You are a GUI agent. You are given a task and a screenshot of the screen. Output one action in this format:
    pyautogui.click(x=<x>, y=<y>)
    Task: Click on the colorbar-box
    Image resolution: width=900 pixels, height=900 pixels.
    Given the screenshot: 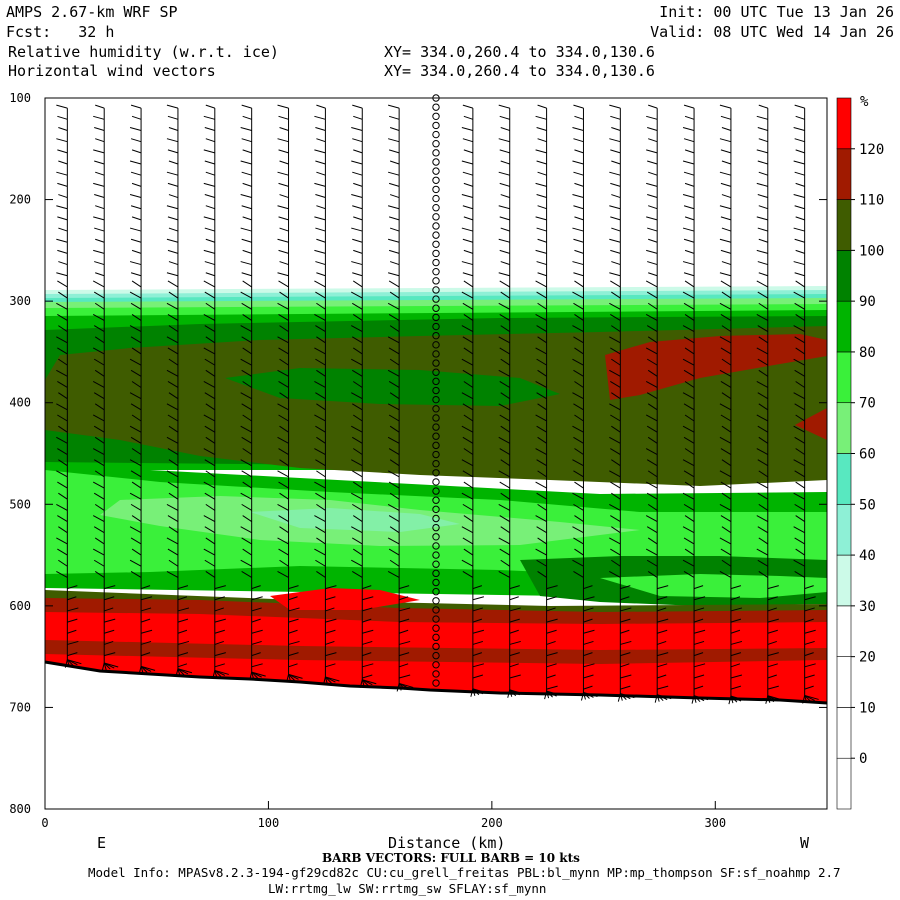 What is the action you would take?
    pyautogui.click(x=844, y=326)
    